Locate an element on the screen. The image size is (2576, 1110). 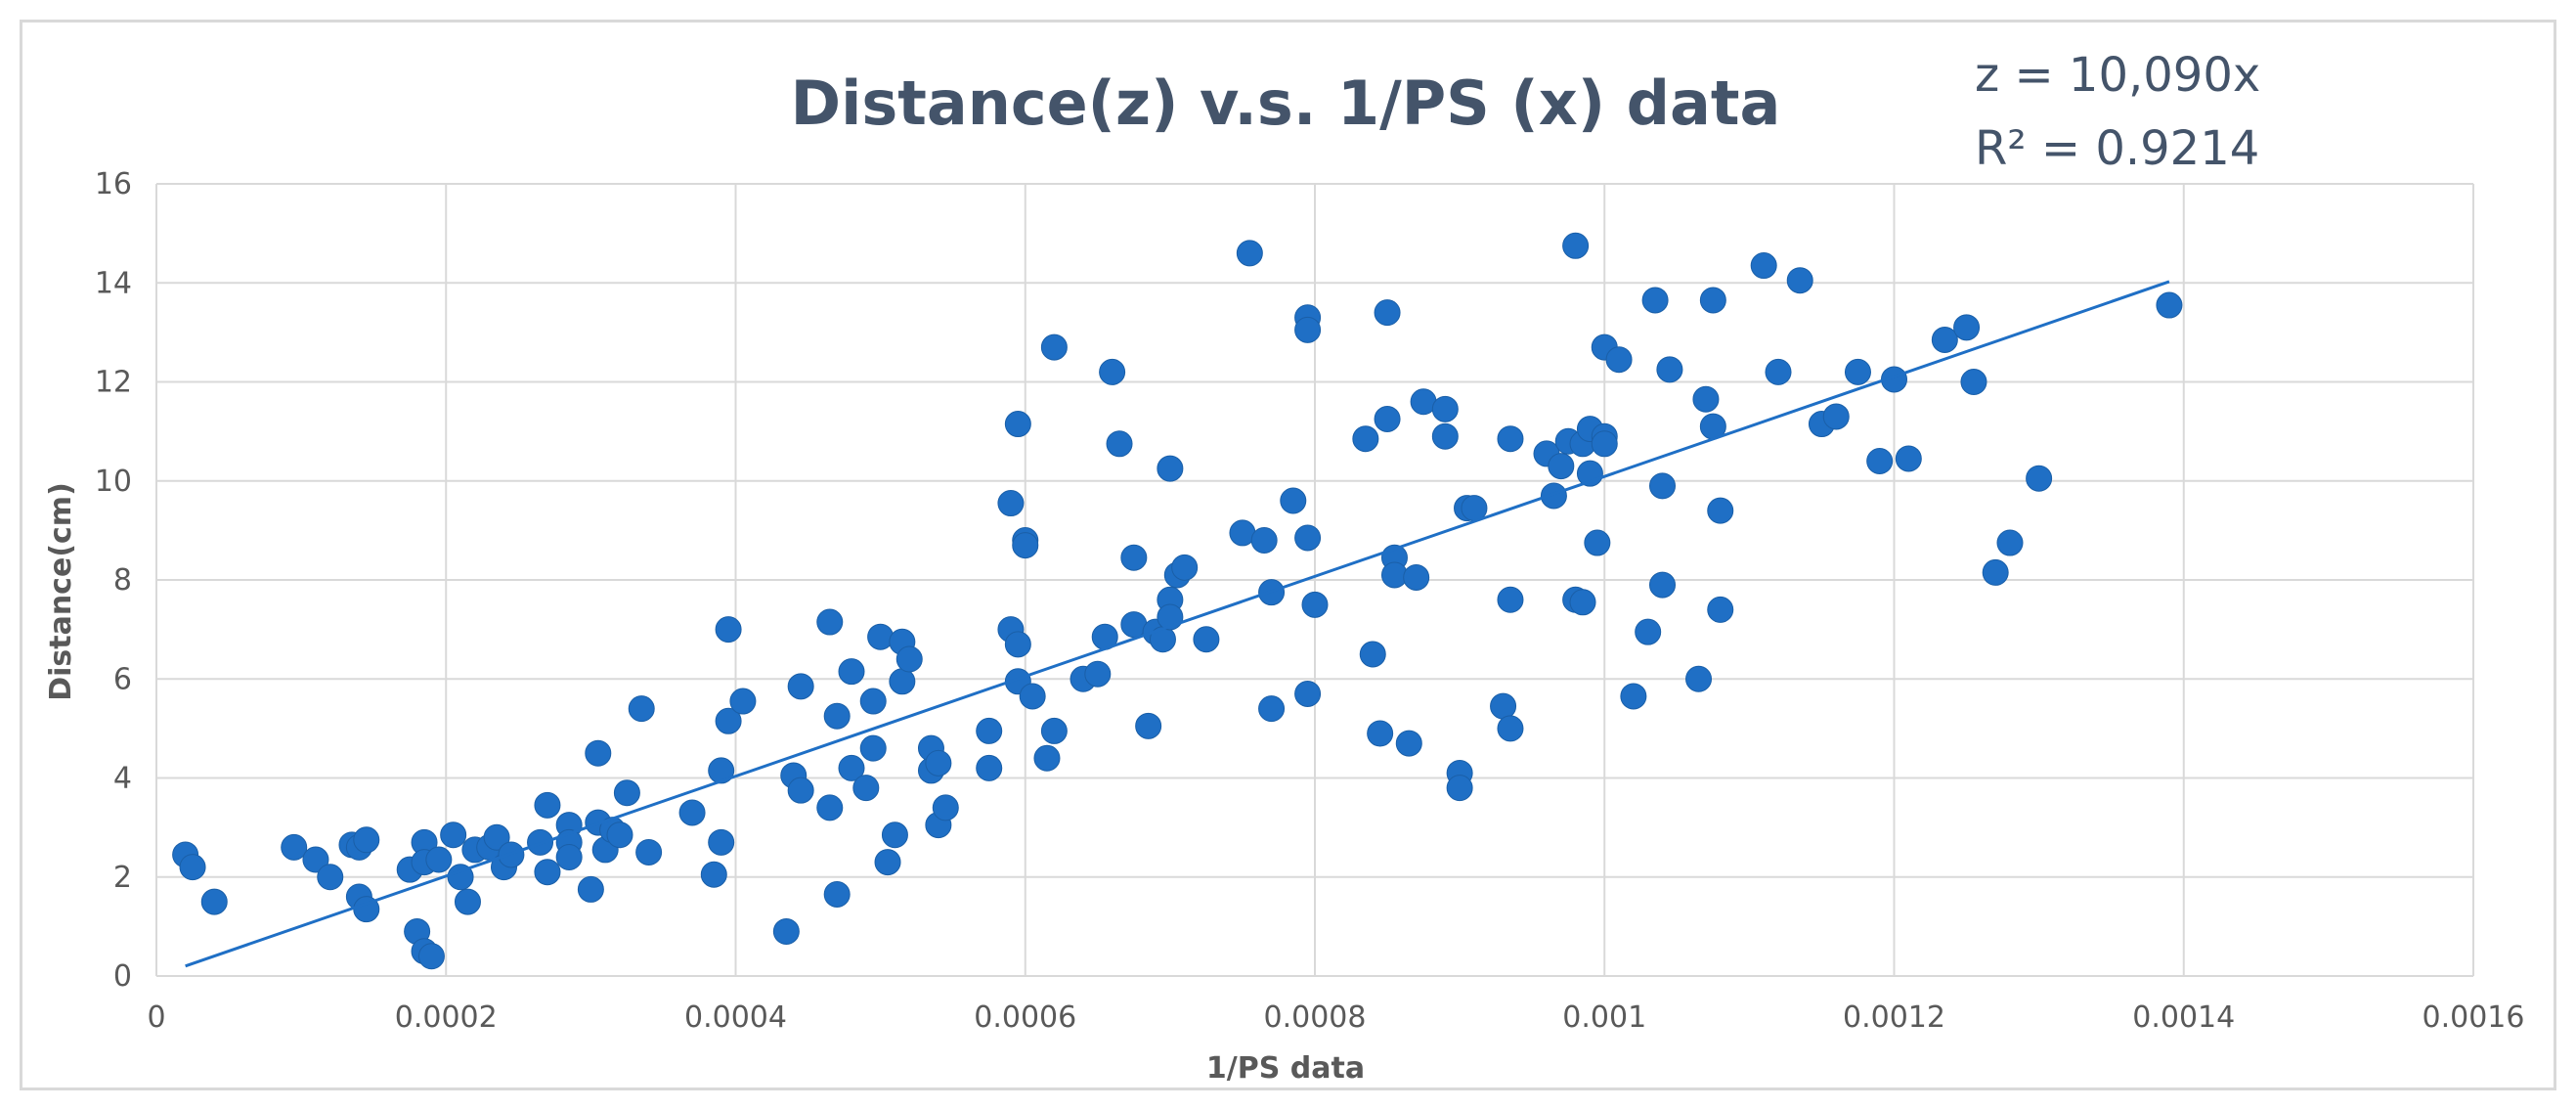
y-tick-label: 12 is located at coordinates (113, 383).